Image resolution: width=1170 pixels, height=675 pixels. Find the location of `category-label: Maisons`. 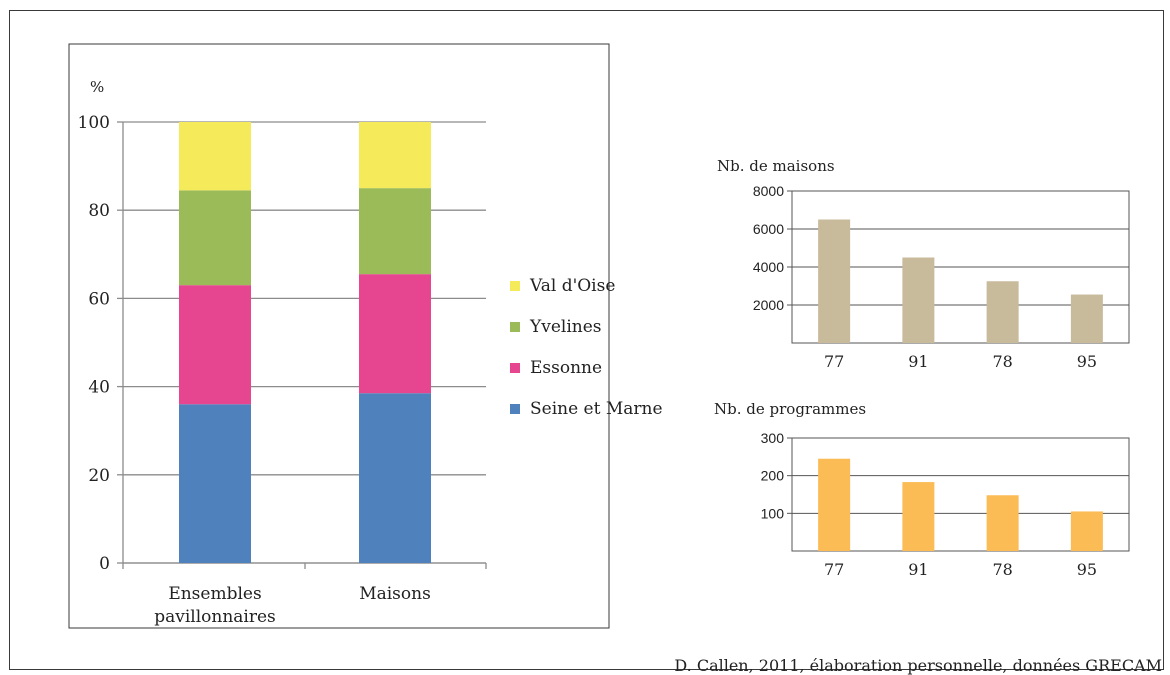

category-label: Maisons is located at coordinates (395, 594).